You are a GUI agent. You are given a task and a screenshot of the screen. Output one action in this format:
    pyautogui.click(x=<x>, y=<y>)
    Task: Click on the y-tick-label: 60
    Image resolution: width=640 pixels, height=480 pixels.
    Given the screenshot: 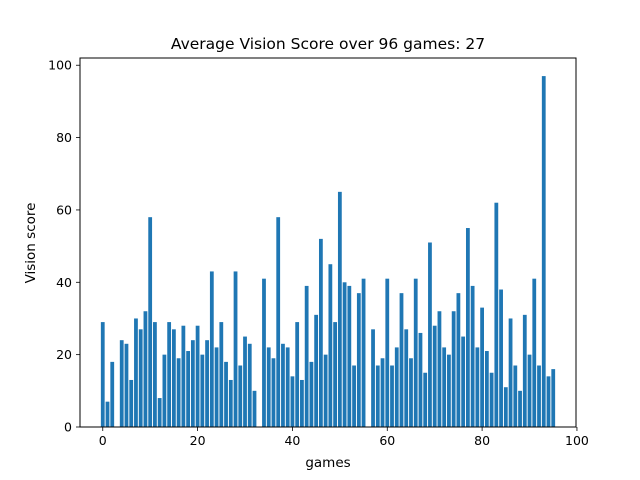 What is the action you would take?
    pyautogui.click(x=64, y=209)
    